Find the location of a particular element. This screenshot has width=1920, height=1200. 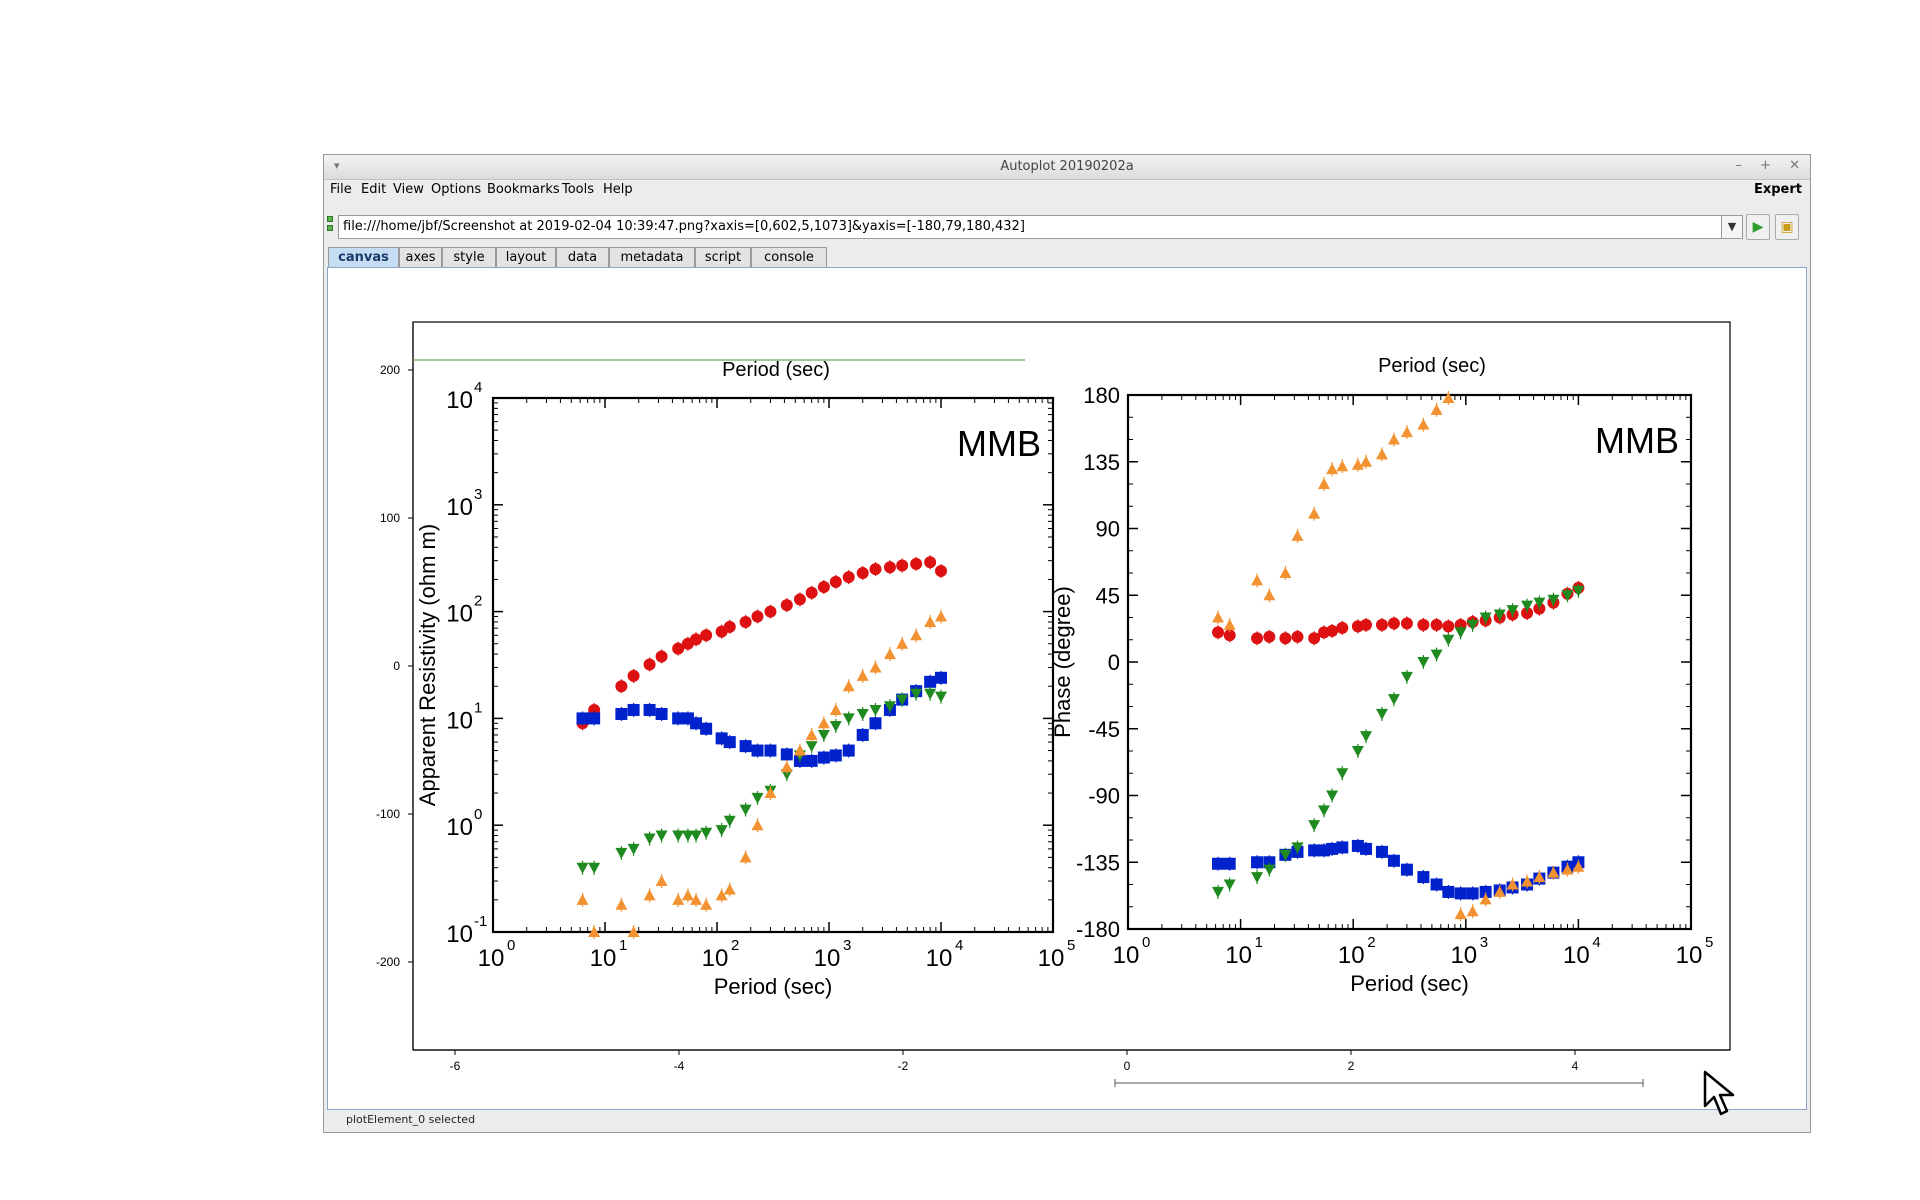

tab-data: data is located at coordinates (582, 257).